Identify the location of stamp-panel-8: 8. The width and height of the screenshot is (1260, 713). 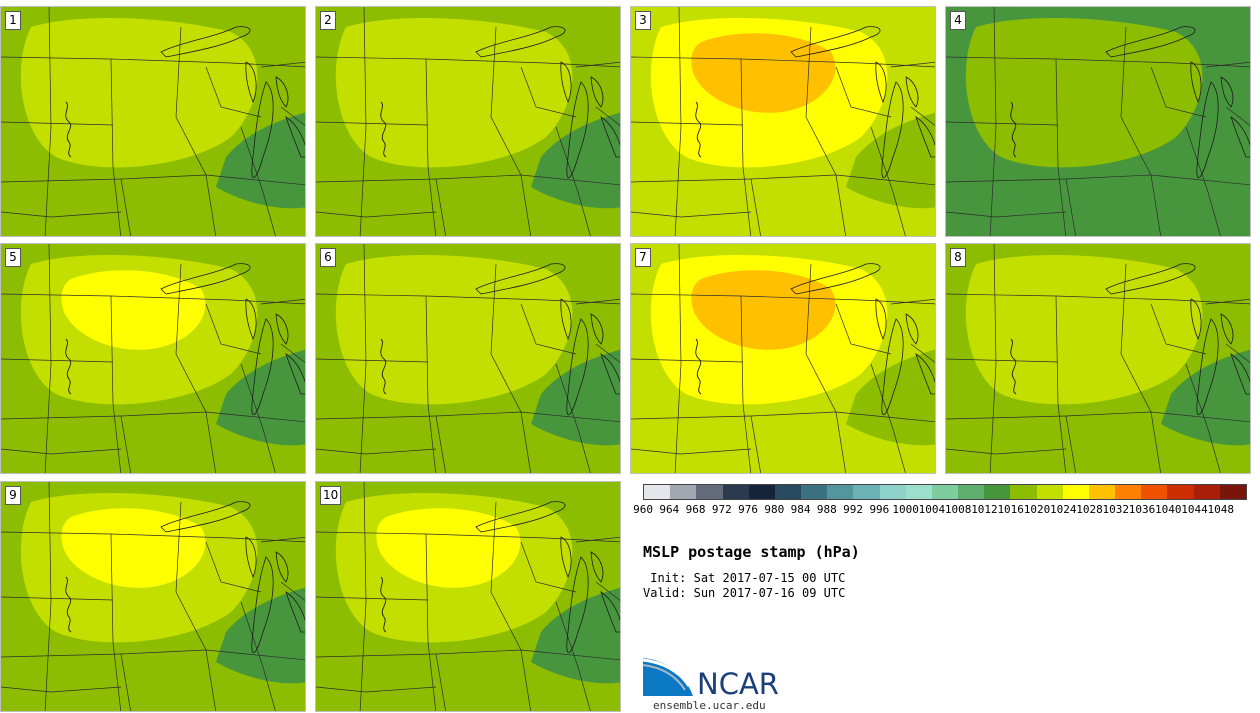
(1098, 358).